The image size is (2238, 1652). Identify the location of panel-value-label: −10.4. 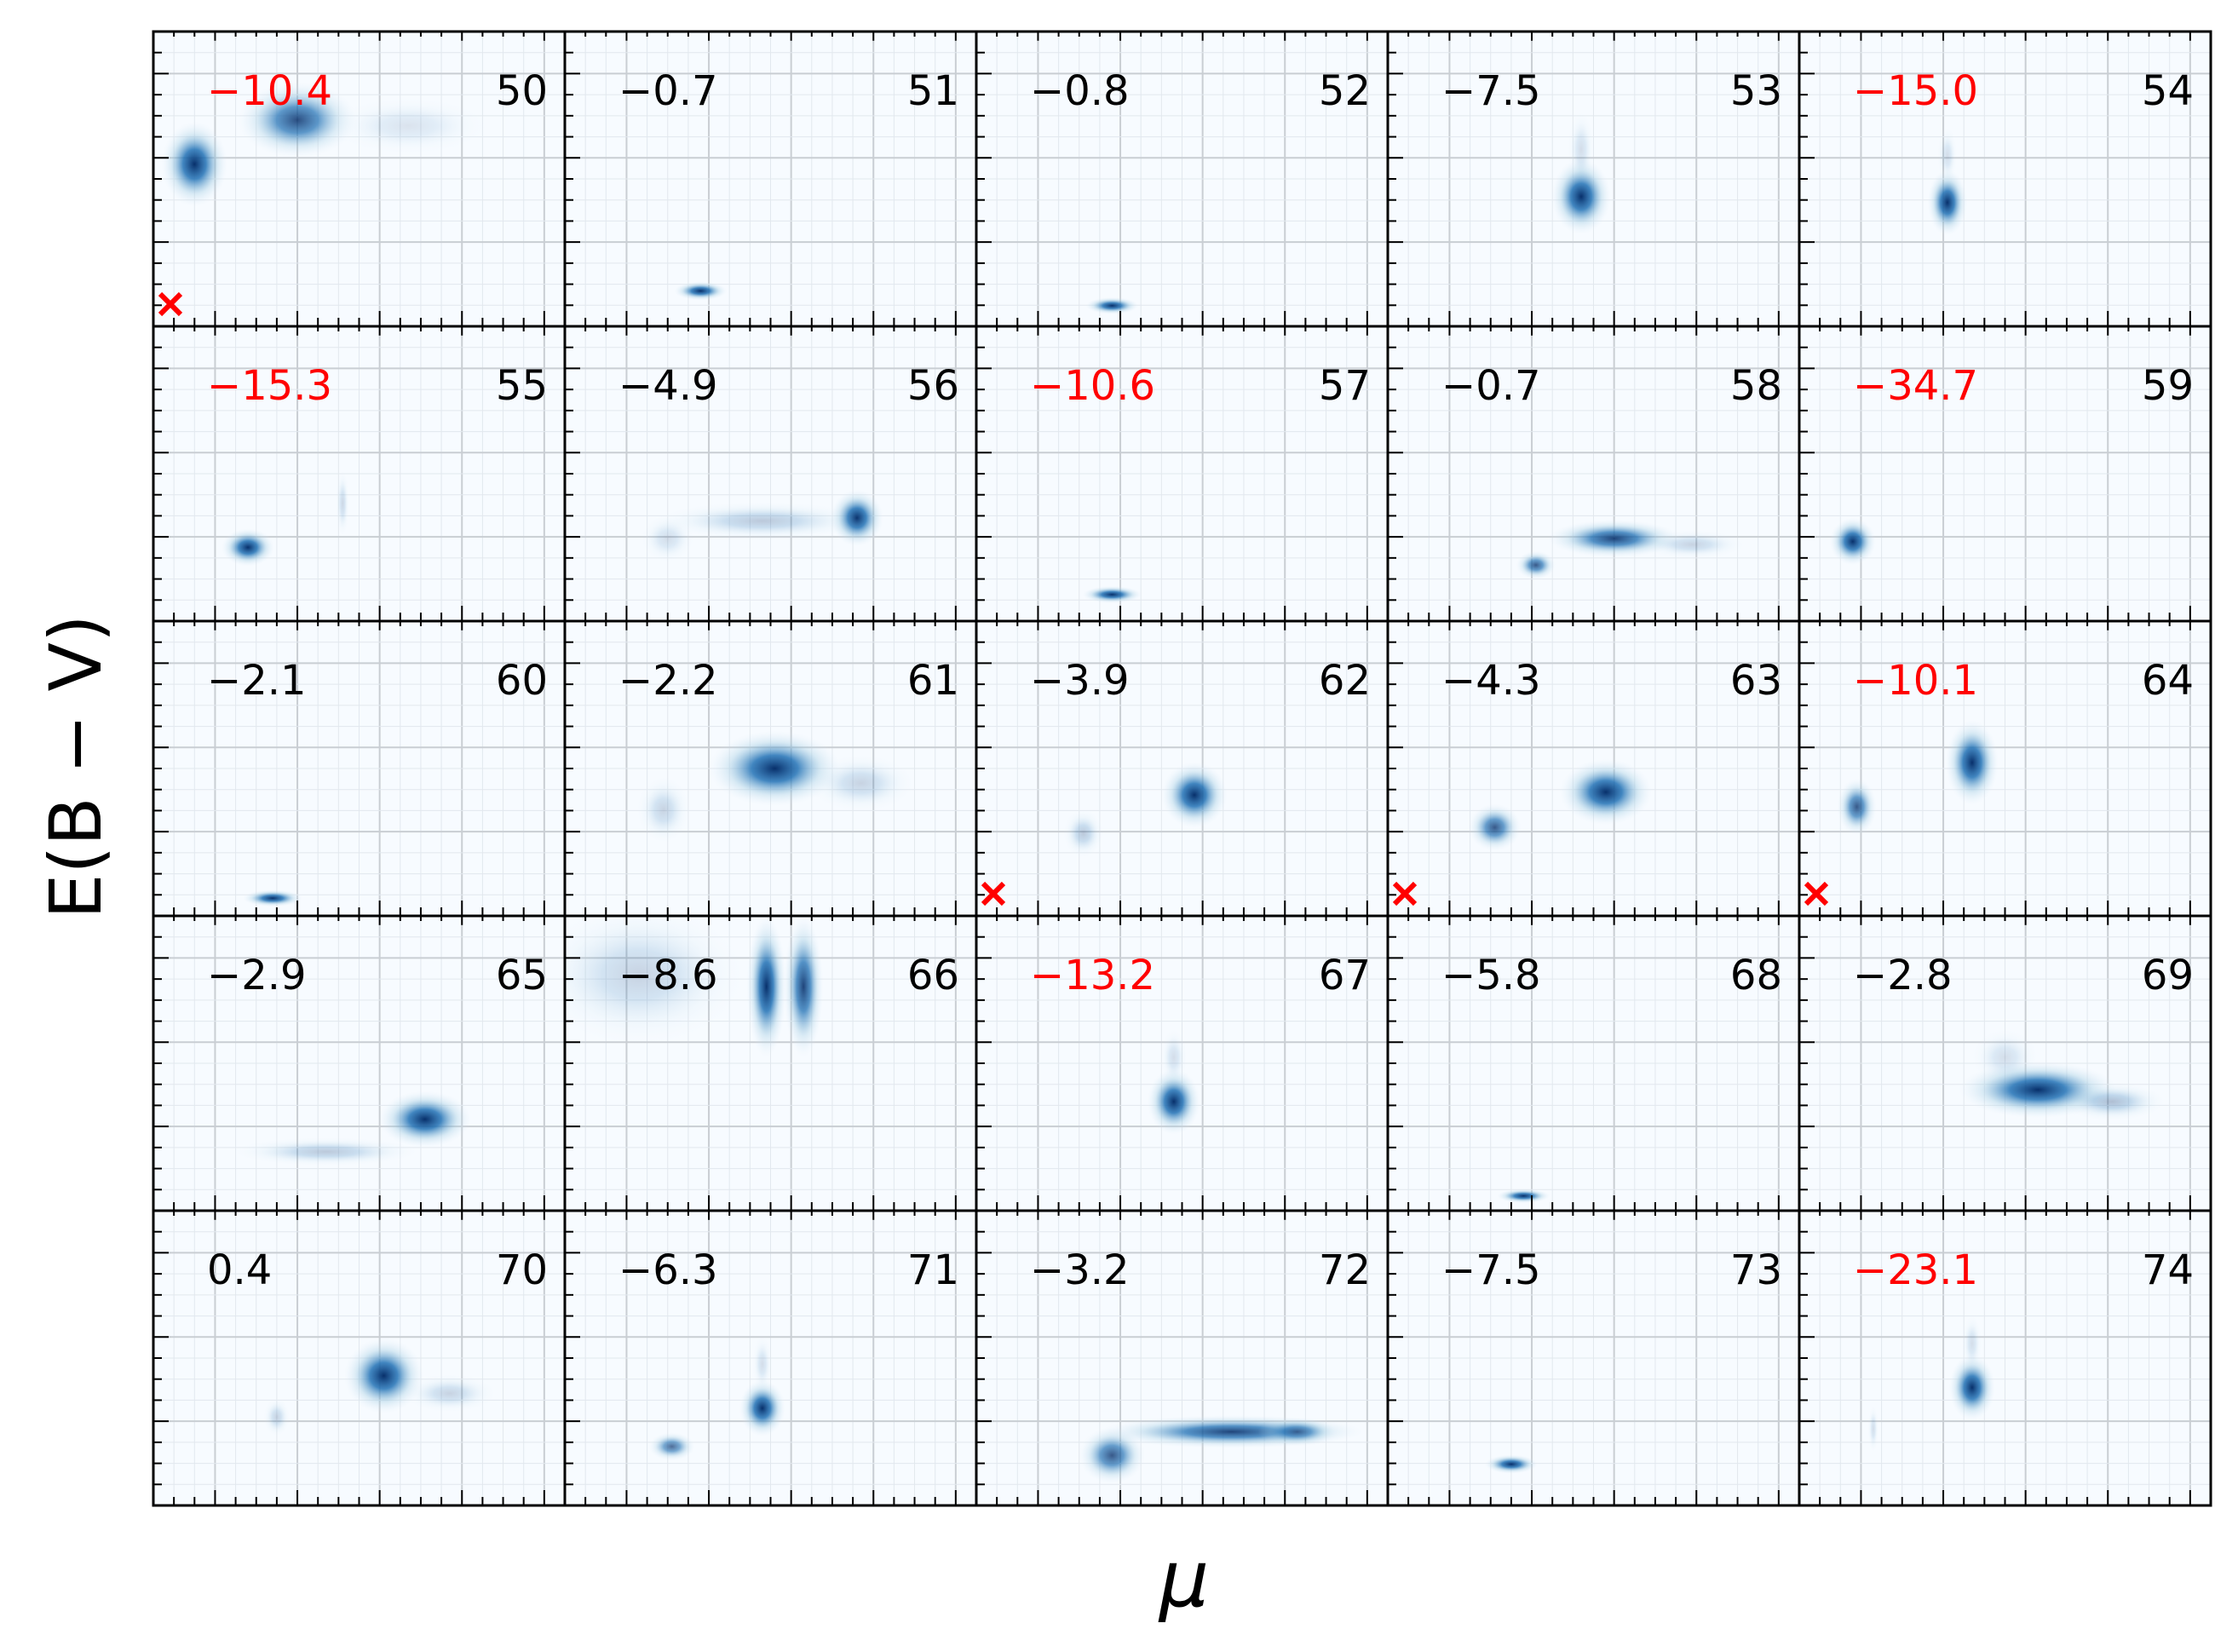
(269, 91).